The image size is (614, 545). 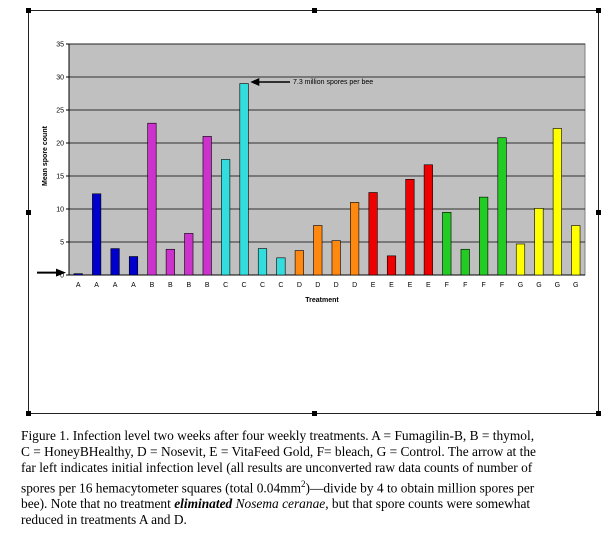 I want to click on caption-emphasis: eliminated, so click(x=203, y=504).